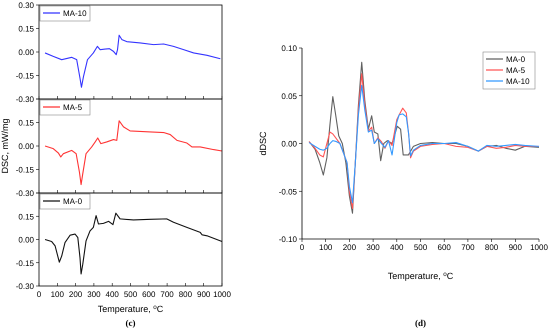  Describe the element at coordinates (288, 191) in the screenshot. I see `y-tick-label: -0.05` at that location.